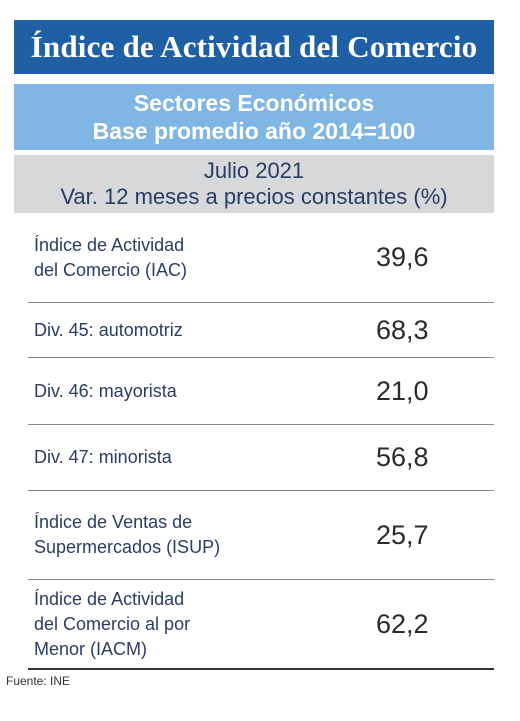 Image resolution: width=520 pixels, height=721 pixels. I want to click on row-label-line: Índice de Ventas de, so click(113, 522).